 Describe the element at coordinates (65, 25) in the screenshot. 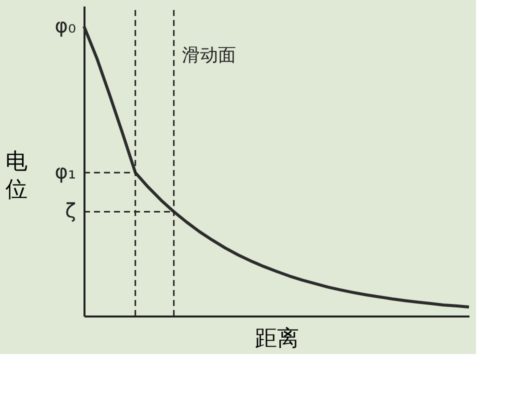

I see `text: φ₀` at that location.